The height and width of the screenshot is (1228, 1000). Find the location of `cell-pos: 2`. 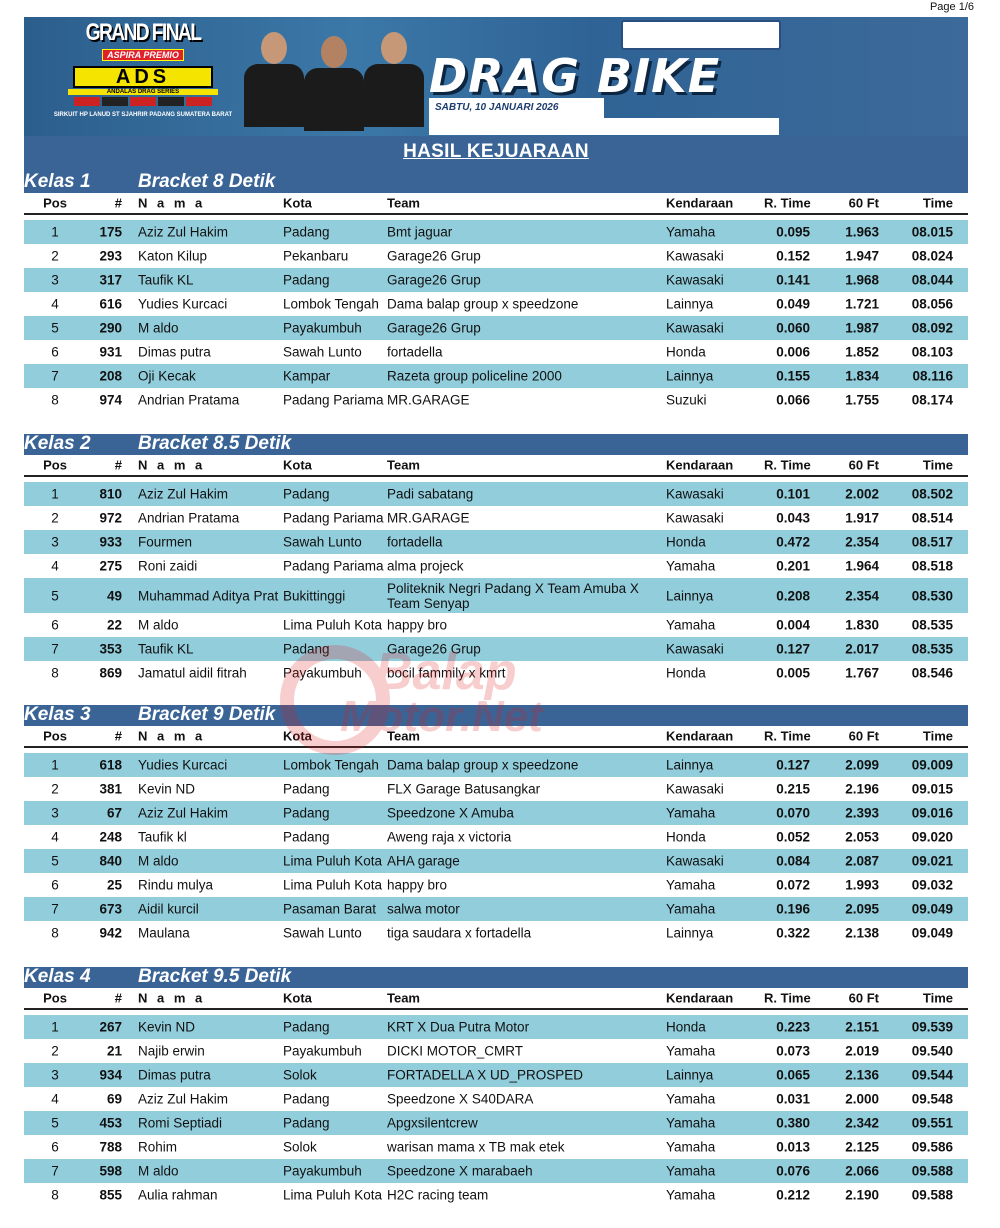

cell-pos: 2 is located at coordinates (55, 256).